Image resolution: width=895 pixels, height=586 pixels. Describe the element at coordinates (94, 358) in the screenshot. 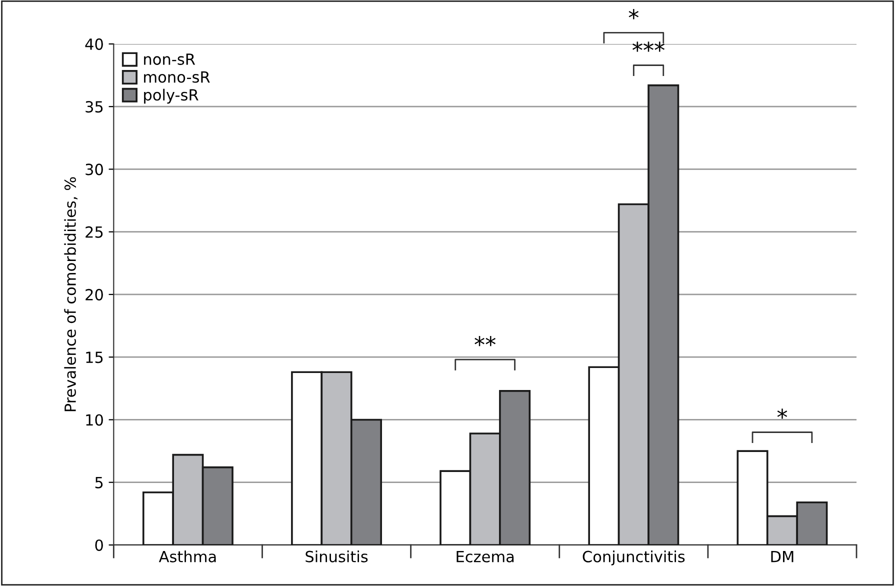

I see `y-tick-label: 15` at that location.